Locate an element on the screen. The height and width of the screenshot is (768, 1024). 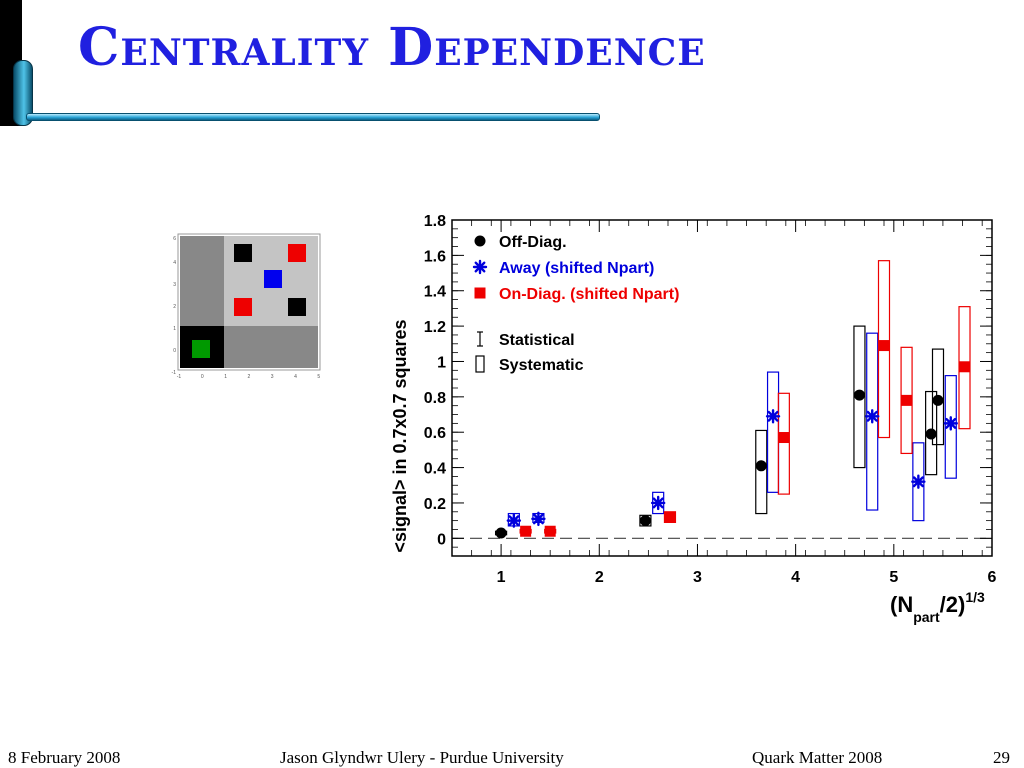
x-tick-label: 5 is located at coordinates (893, 577).